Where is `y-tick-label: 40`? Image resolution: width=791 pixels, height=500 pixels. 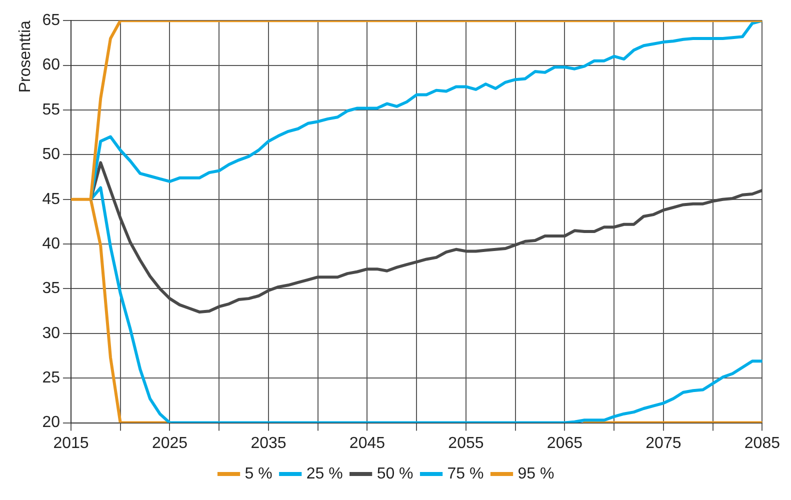 y-tick-label: 40 is located at coordinates (51, 243).